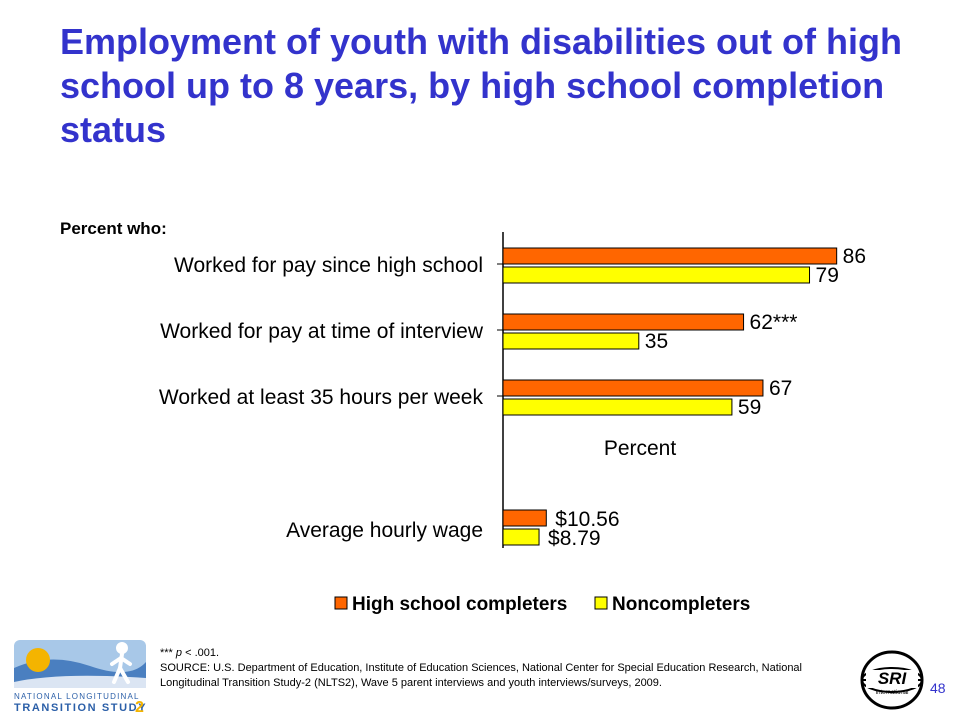 The height and width of the screenshot is (720, 960). What do you see at coordinates (80, 708) in the screenshot?
I see `svg-text: TRANSITION STUDY` at bounding box center [80, 708].